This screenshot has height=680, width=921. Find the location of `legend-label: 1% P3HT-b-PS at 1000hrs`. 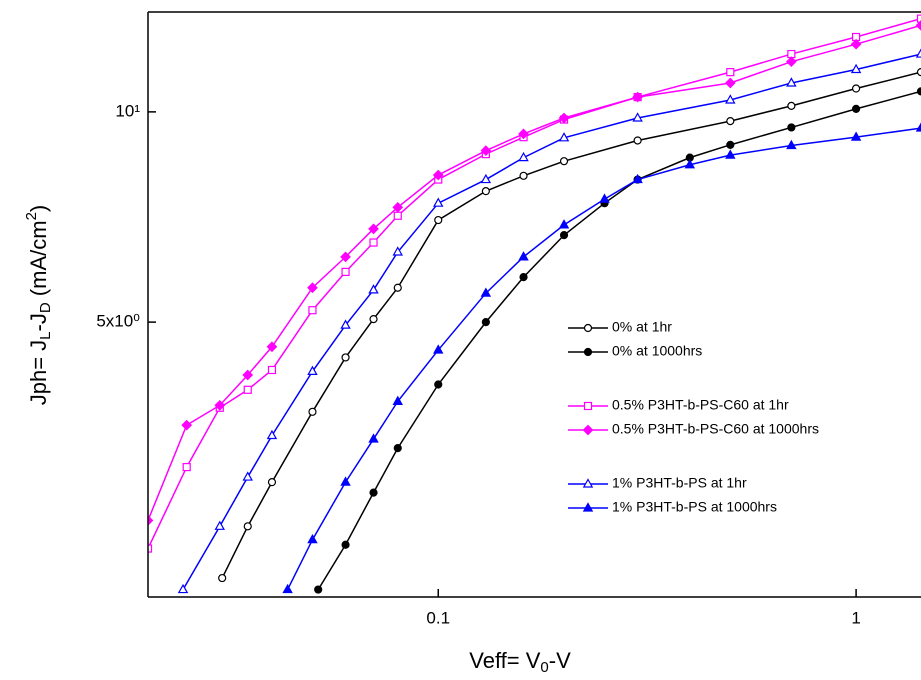

legend-label: 1% P3HT-b-PS at 1000hrs is located at coordinates (694, 507).